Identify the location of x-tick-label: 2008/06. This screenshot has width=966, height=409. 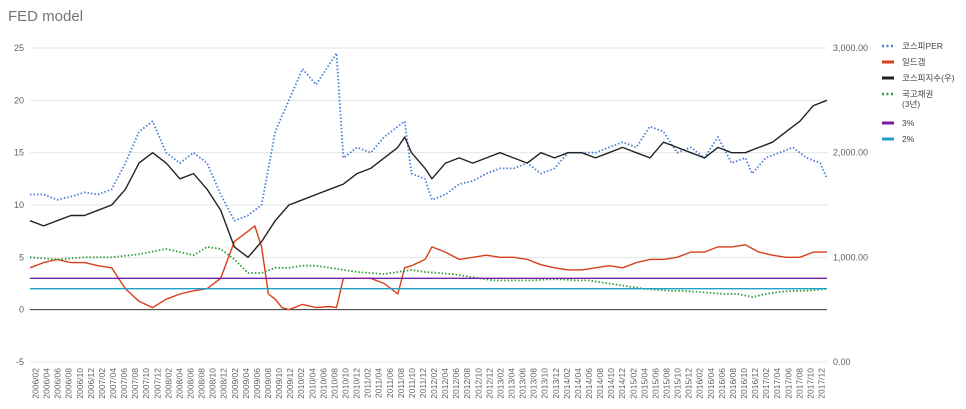
(191, 383).